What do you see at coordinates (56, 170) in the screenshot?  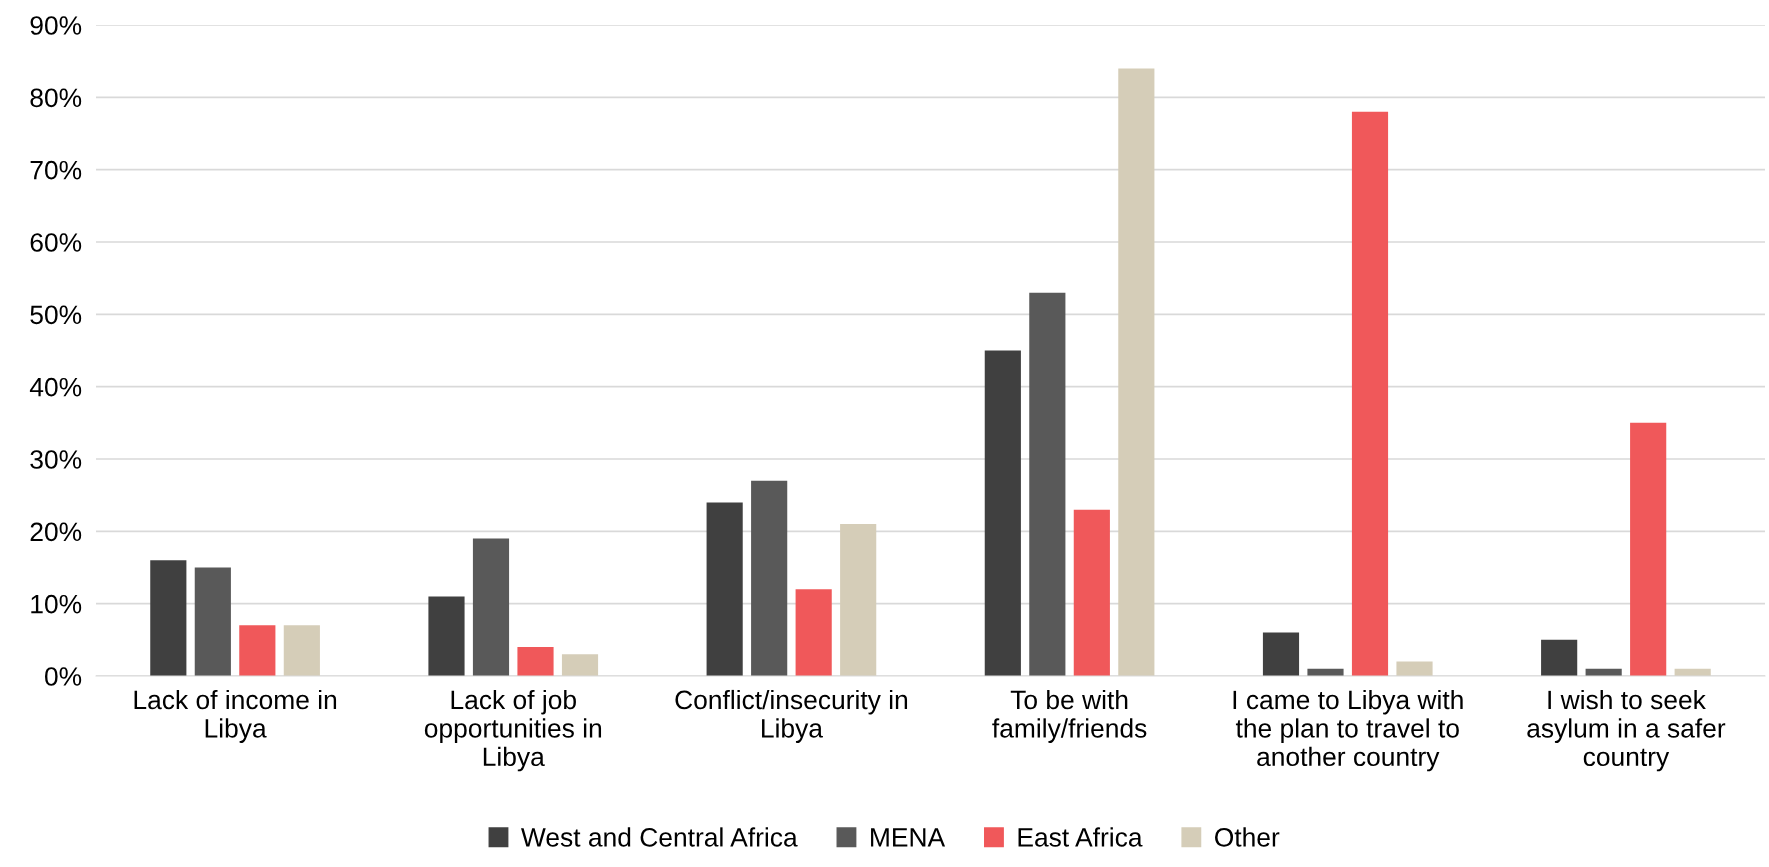 I see `y-tick-label: 70%` at bounding box center [56, 170].